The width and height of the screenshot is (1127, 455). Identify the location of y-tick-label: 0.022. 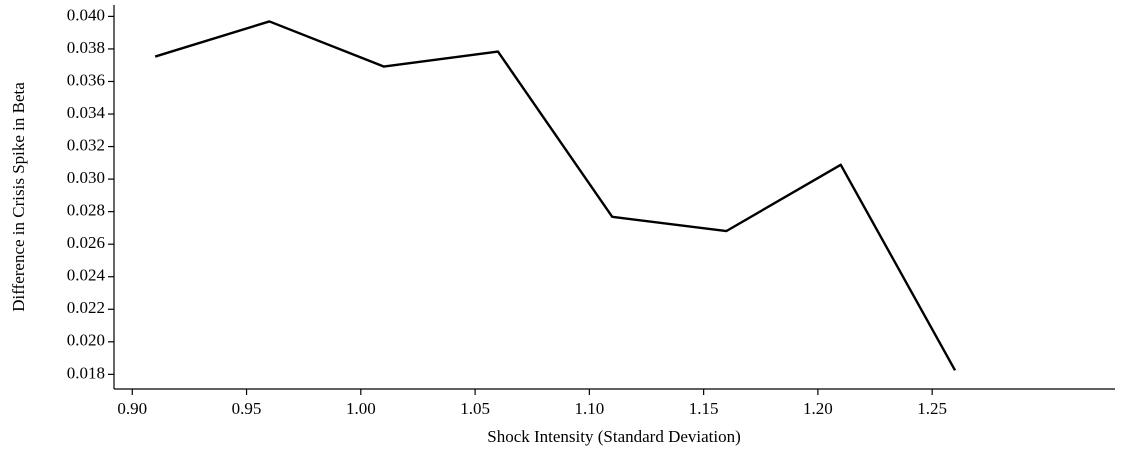
(86, 307).